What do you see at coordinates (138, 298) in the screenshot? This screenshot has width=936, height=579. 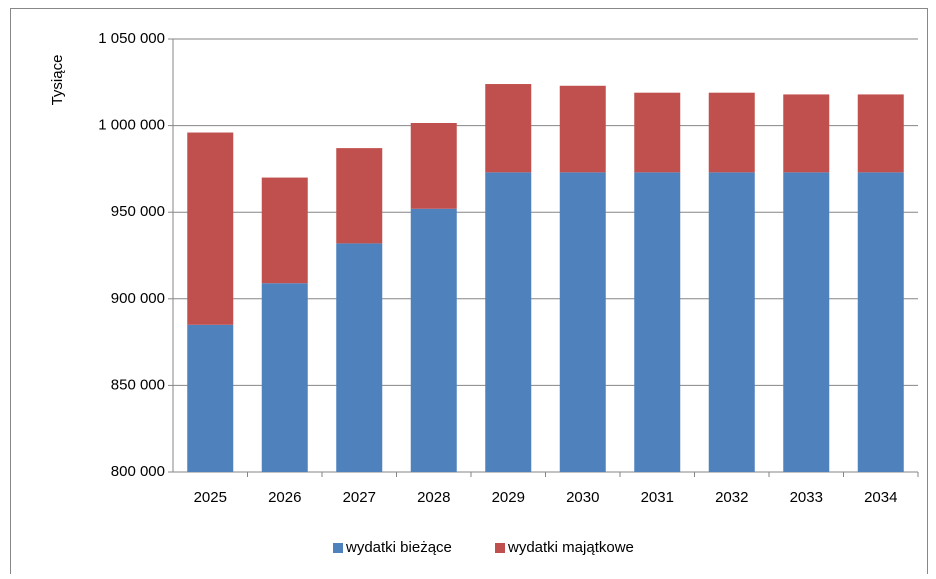 I see `y-tick-label: 900 000` at bounding box center [138, 298].